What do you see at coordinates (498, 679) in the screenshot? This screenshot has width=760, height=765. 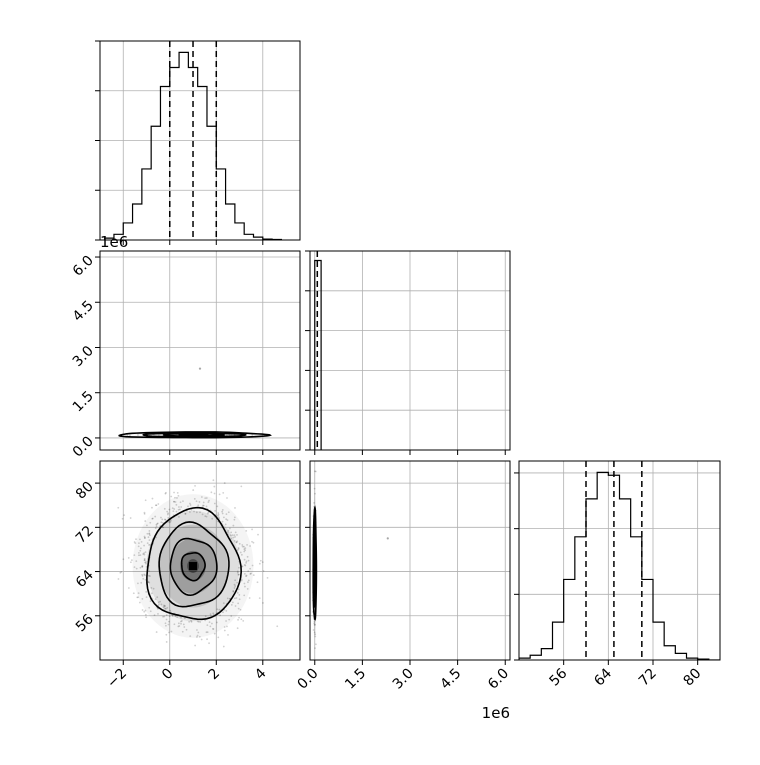 I see `x-tick-label: 6.0` at bounding box center [498, 679].